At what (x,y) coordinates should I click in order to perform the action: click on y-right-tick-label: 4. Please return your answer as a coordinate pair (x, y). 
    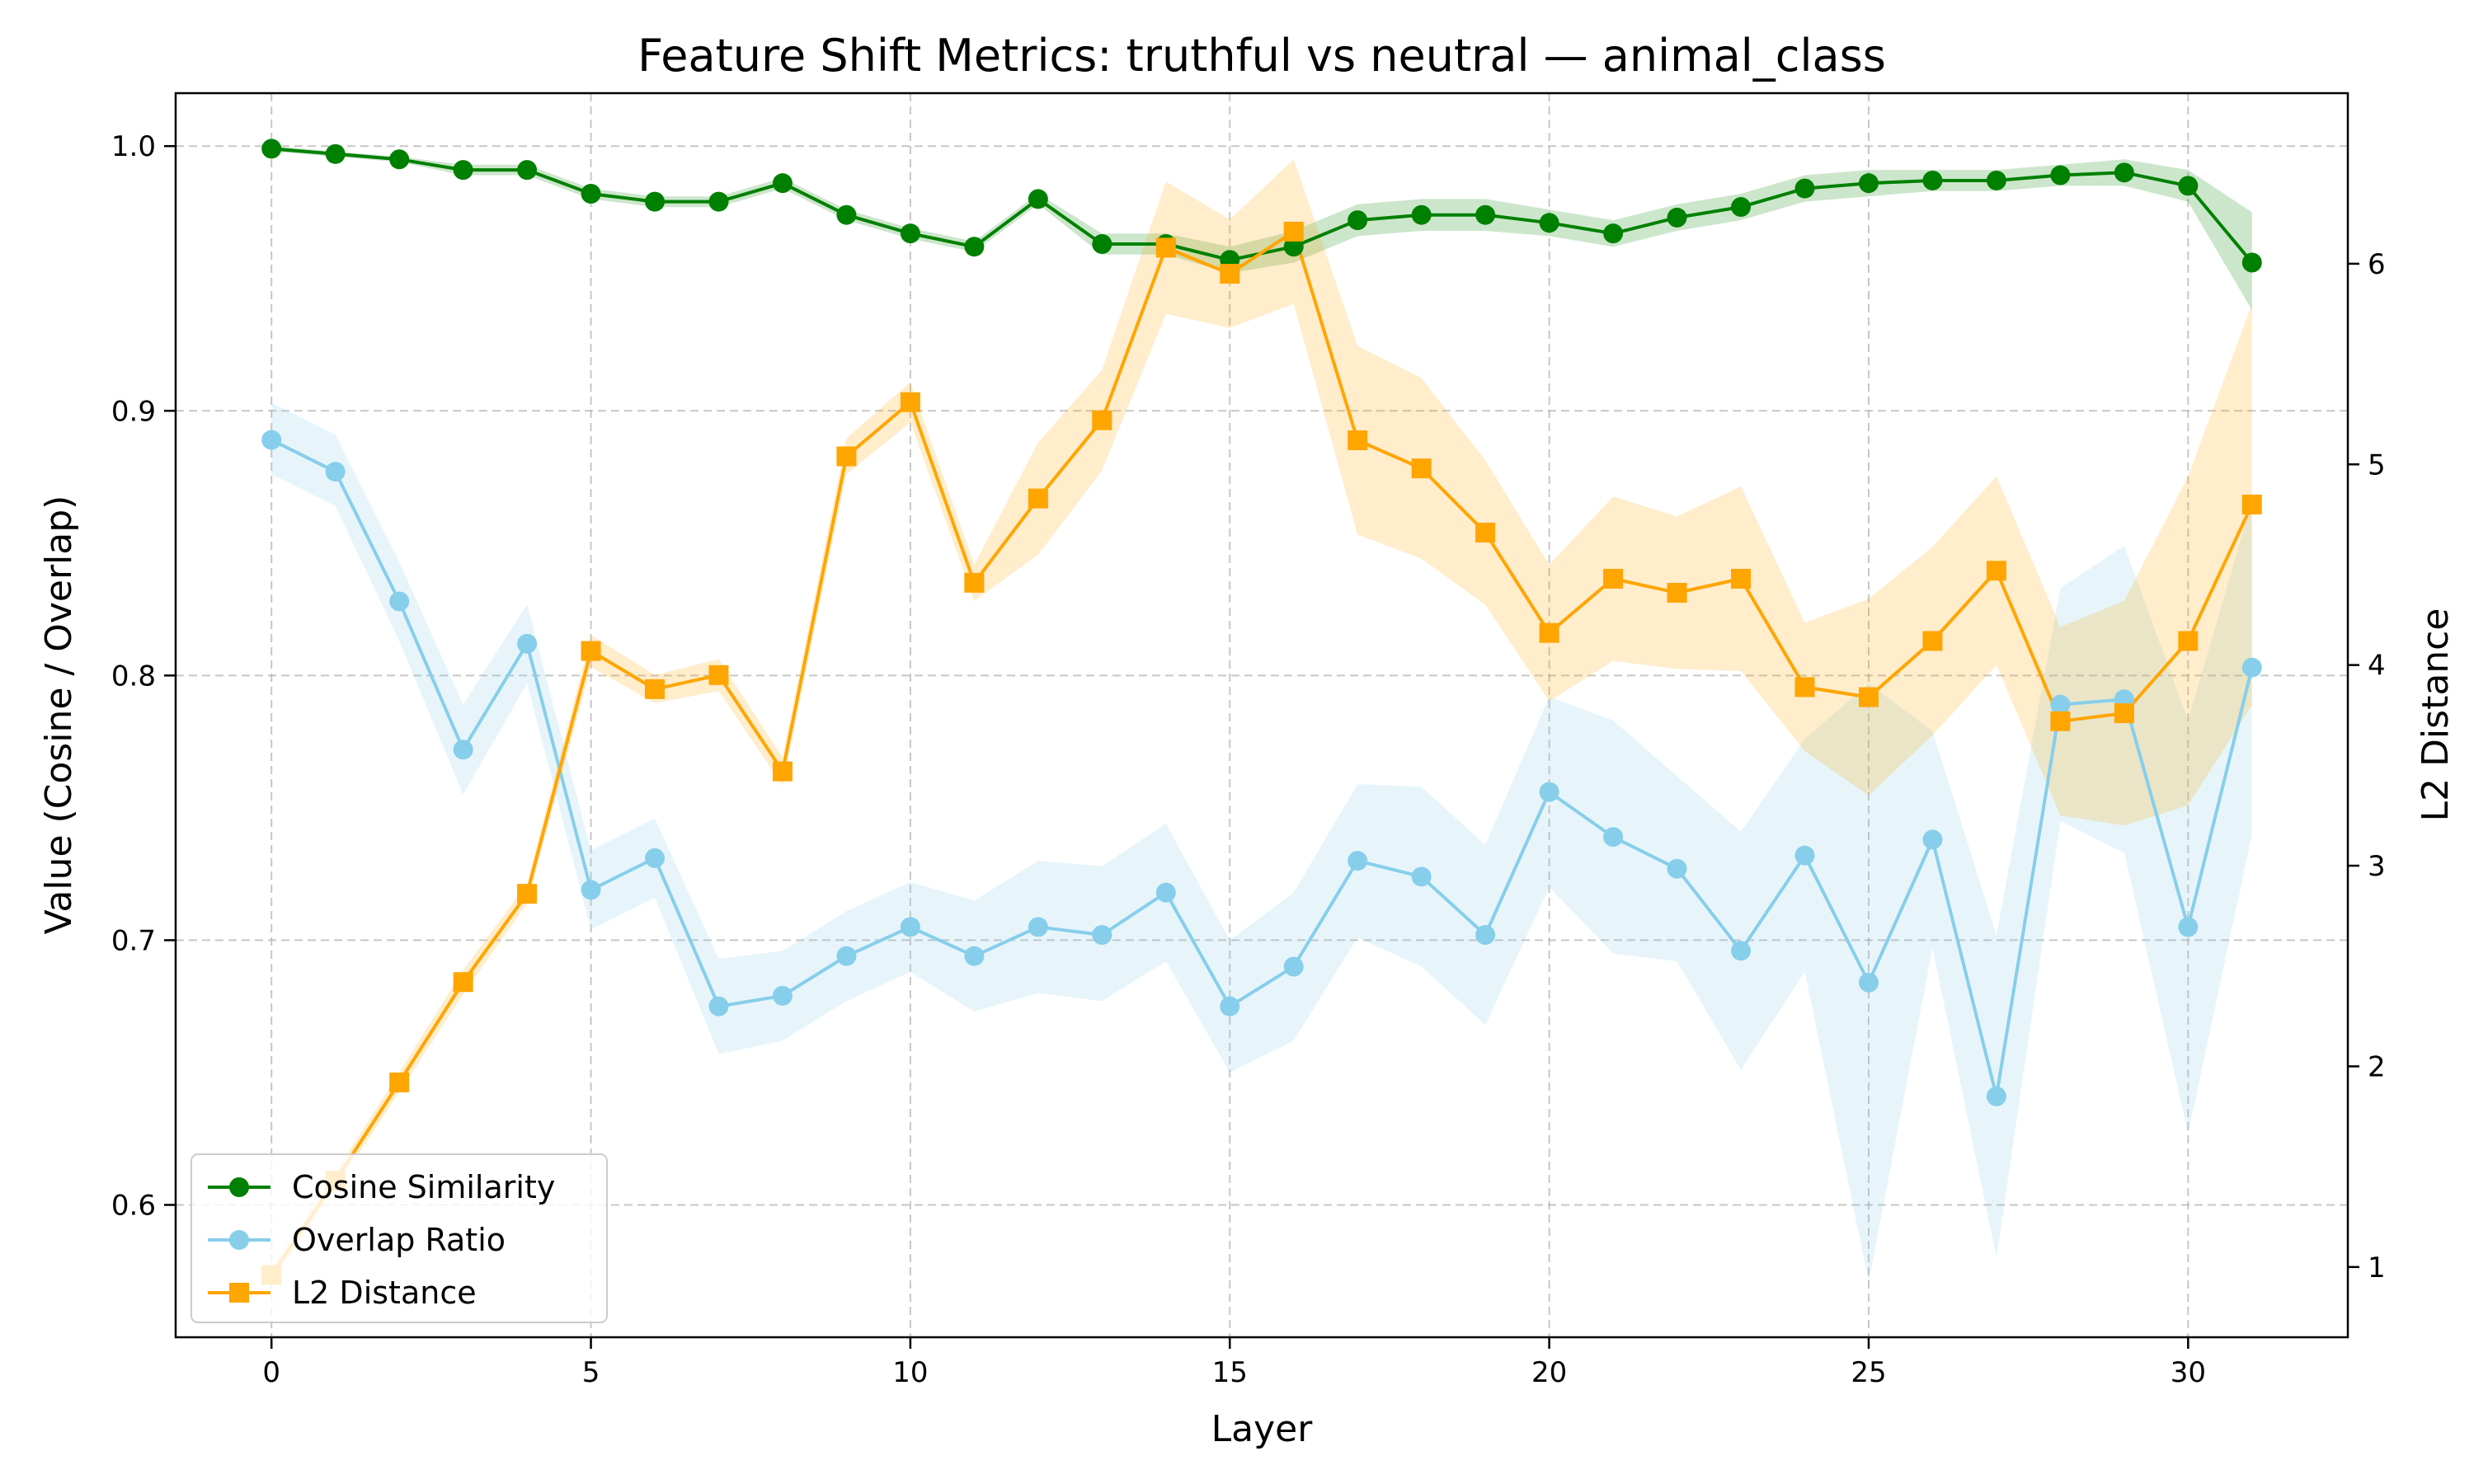
    Looking at the image, I should click on (2377, 666).